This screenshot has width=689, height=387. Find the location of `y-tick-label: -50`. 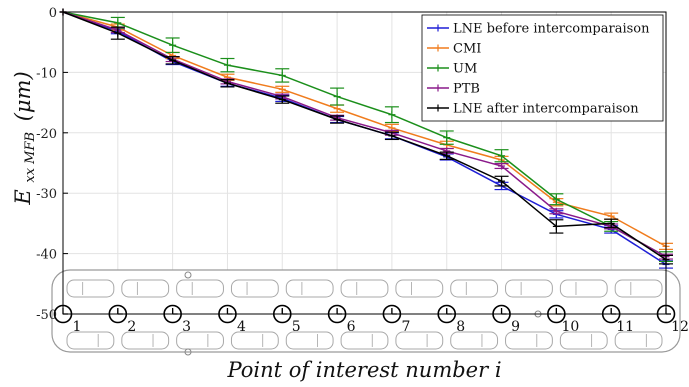

y-tick-label: -50 is located at coordinates (46, 315).